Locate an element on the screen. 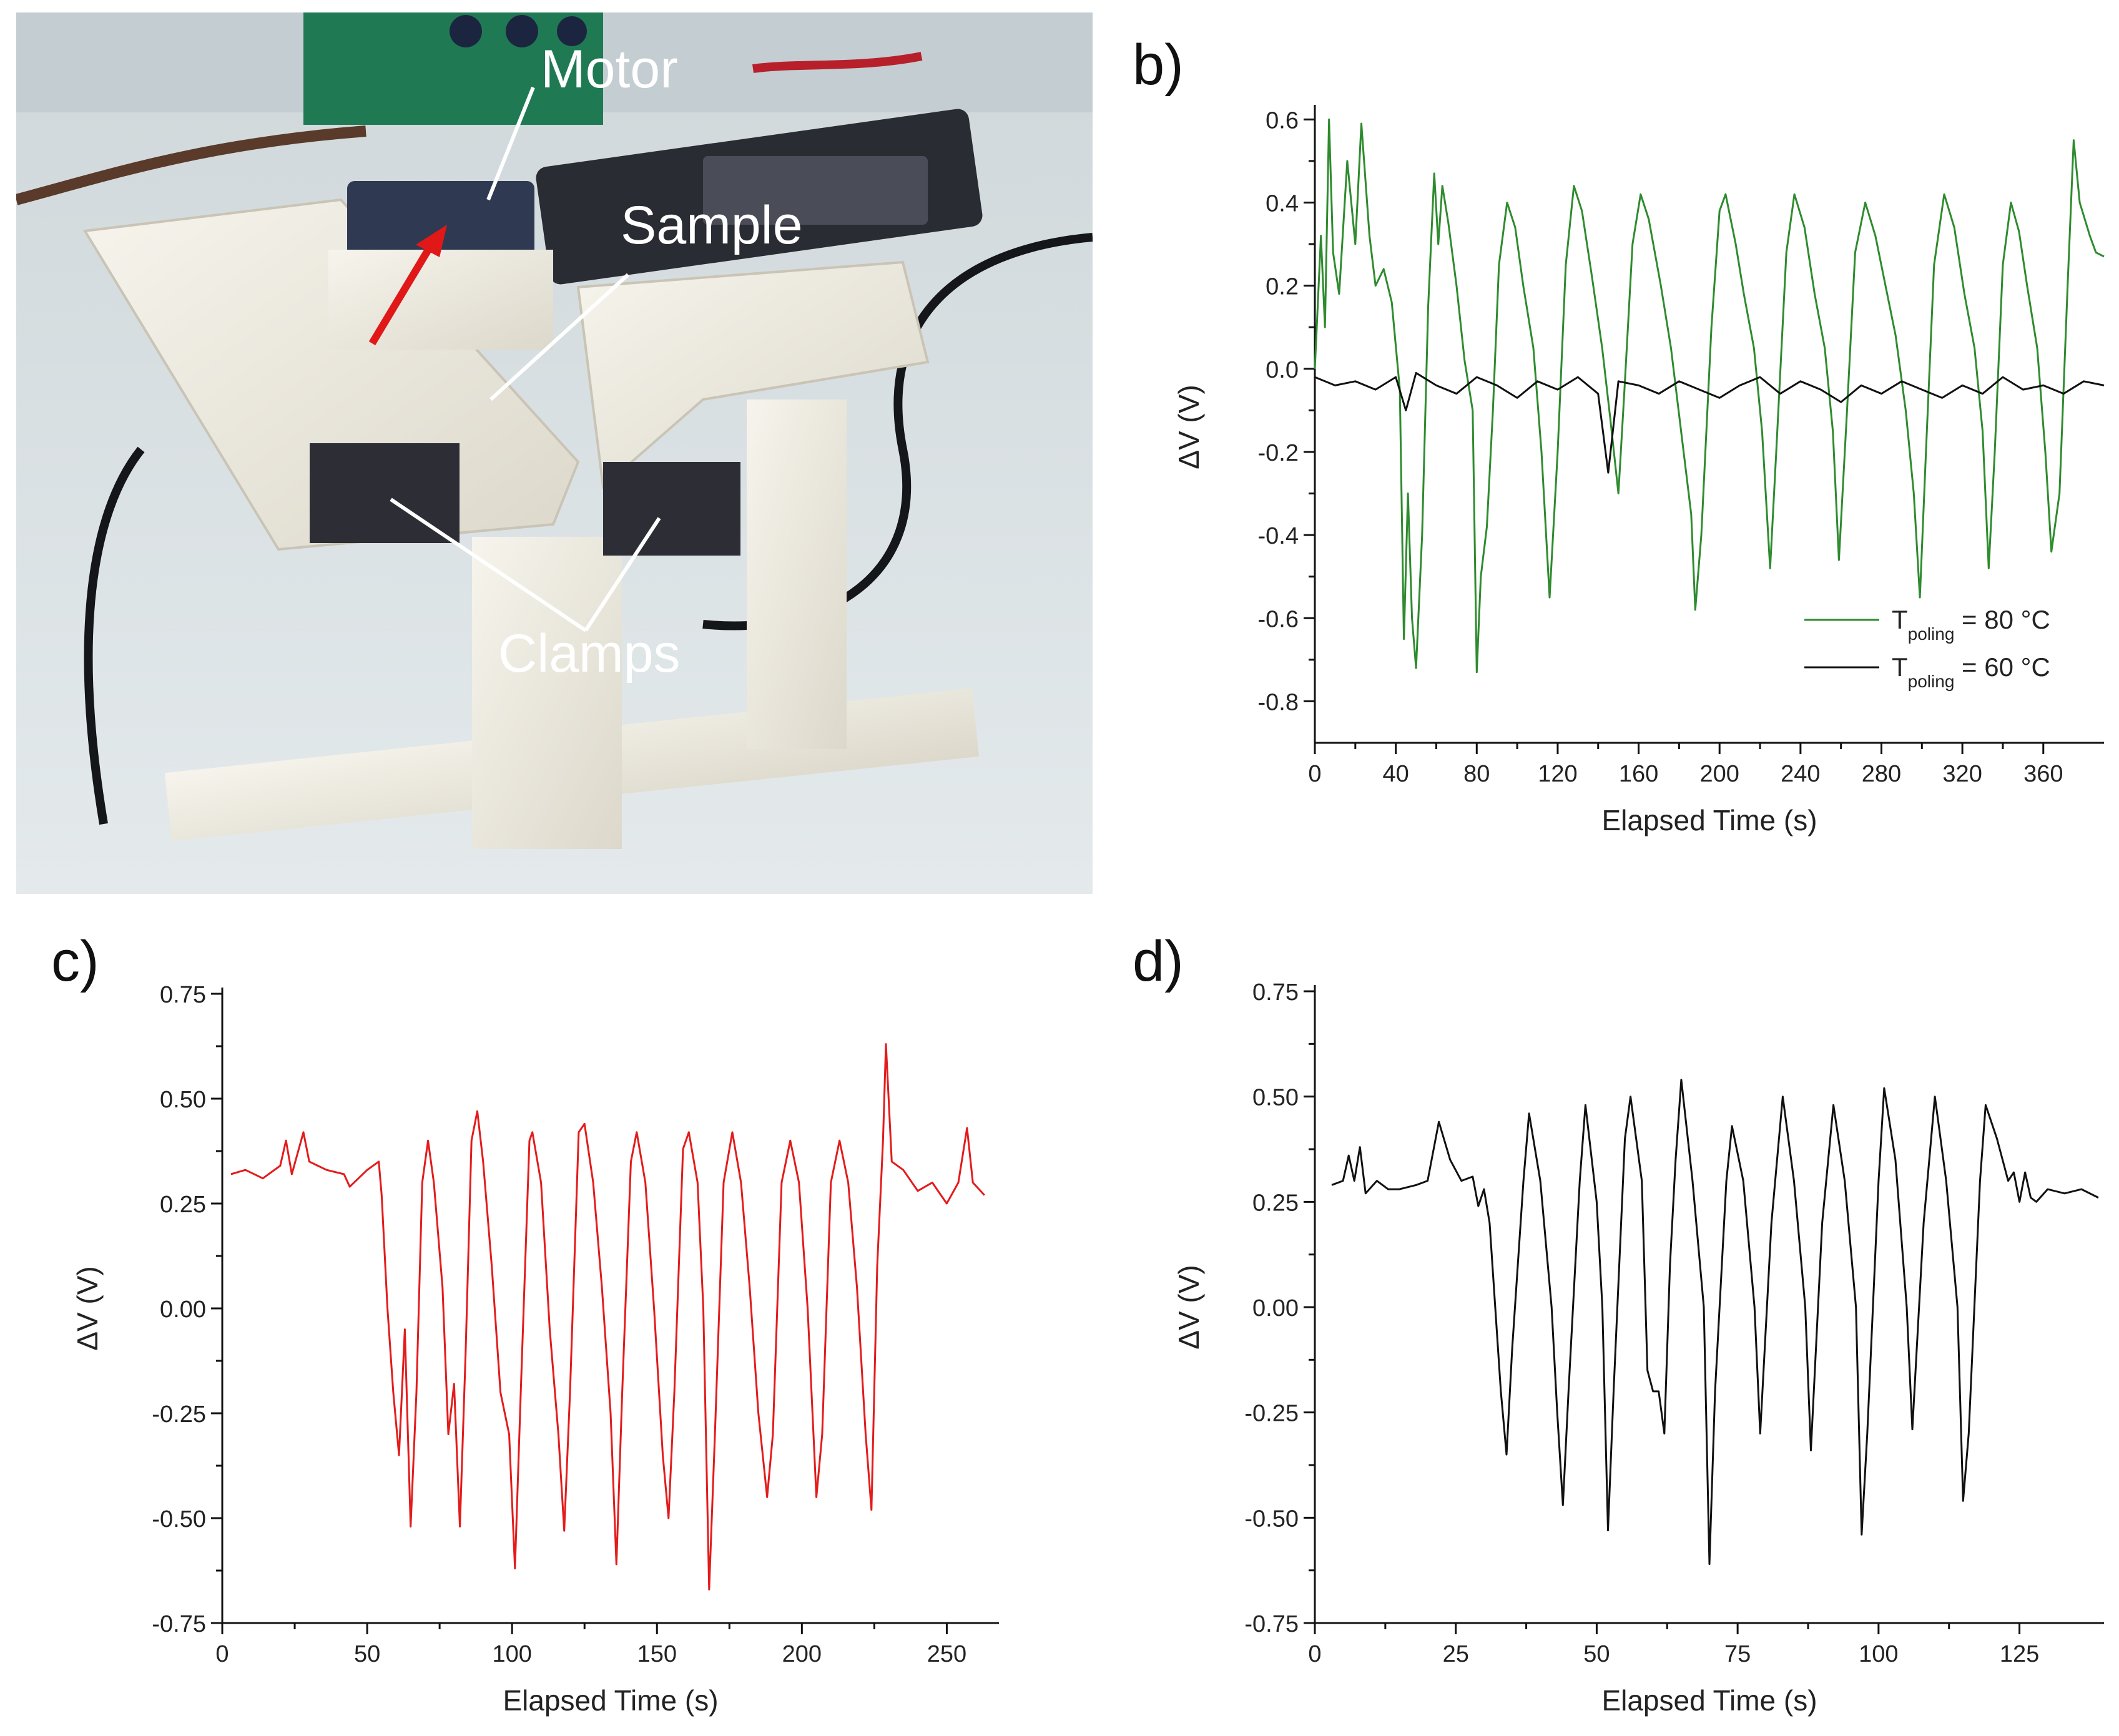 The height and width of the screenshot is (1736, 2119). power-supply-vents is located at coordinates (815, 190).